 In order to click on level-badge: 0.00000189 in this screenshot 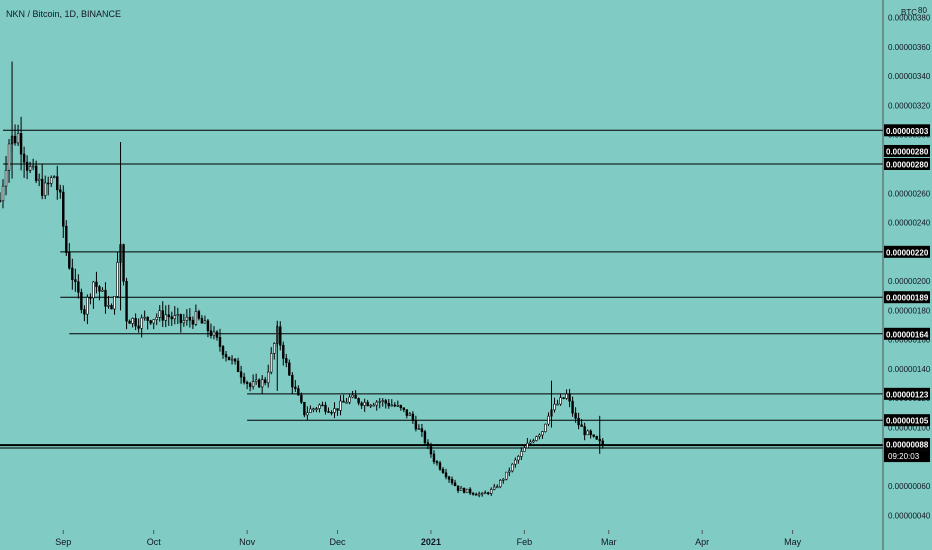, I will do `click(907, 298)`.